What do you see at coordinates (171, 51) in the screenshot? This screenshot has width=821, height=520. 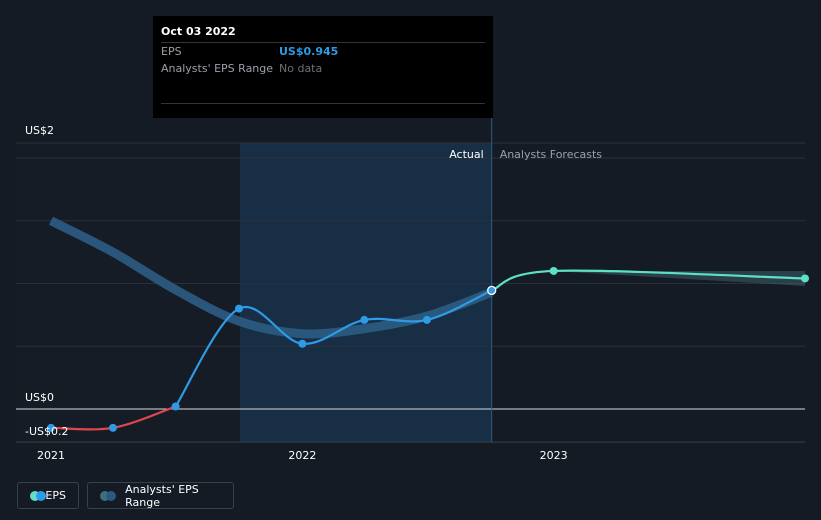 I see `tooltip-eps-label: EPS` at bounding box center [171, 51].